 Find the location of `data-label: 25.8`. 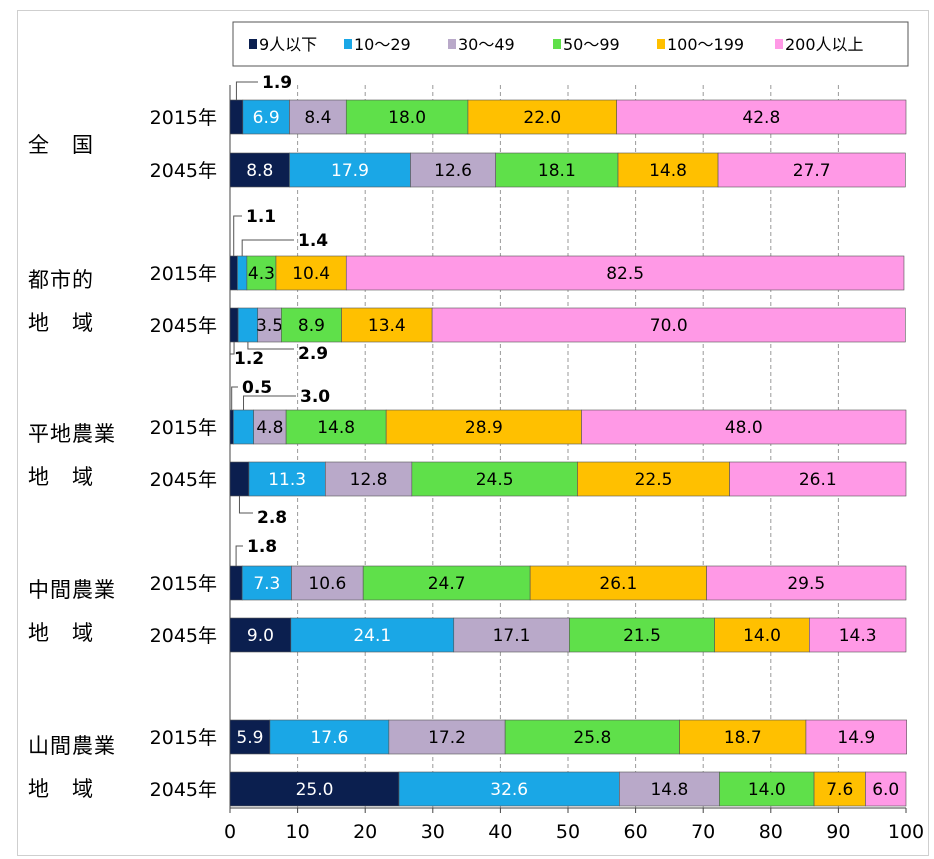

data-label: 25.8 is located at coordinates (592, 738).